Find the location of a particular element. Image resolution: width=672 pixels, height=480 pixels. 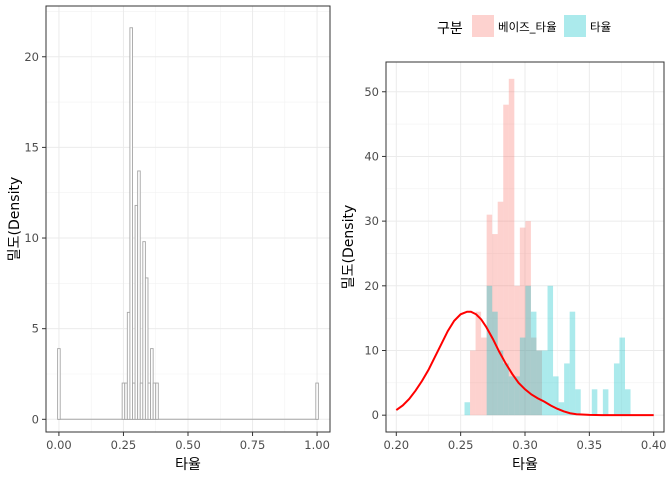

x-tick-label: 0.75 is located at coordinates (253, 445).